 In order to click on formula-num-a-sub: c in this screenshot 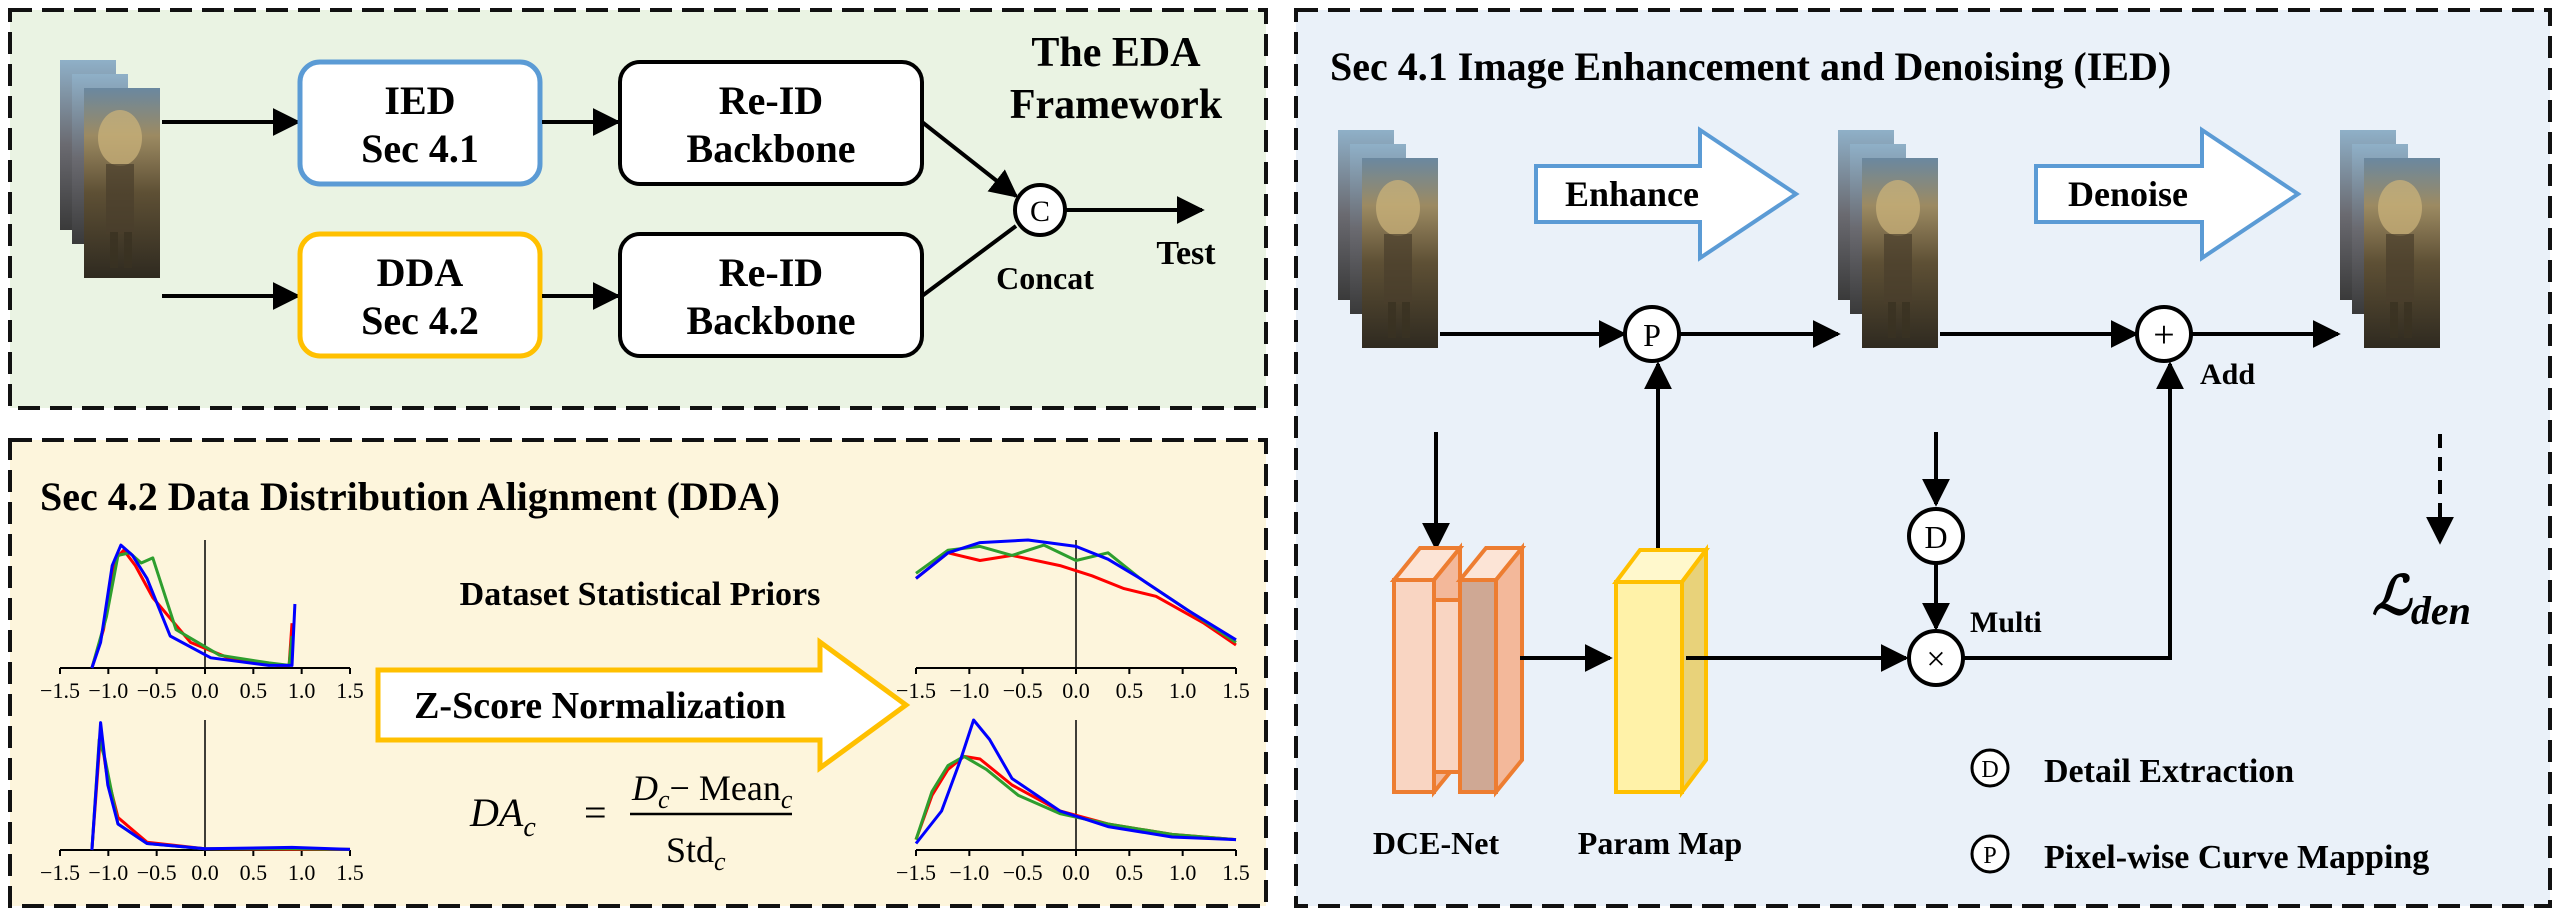, I will do `click(664, 799)`.